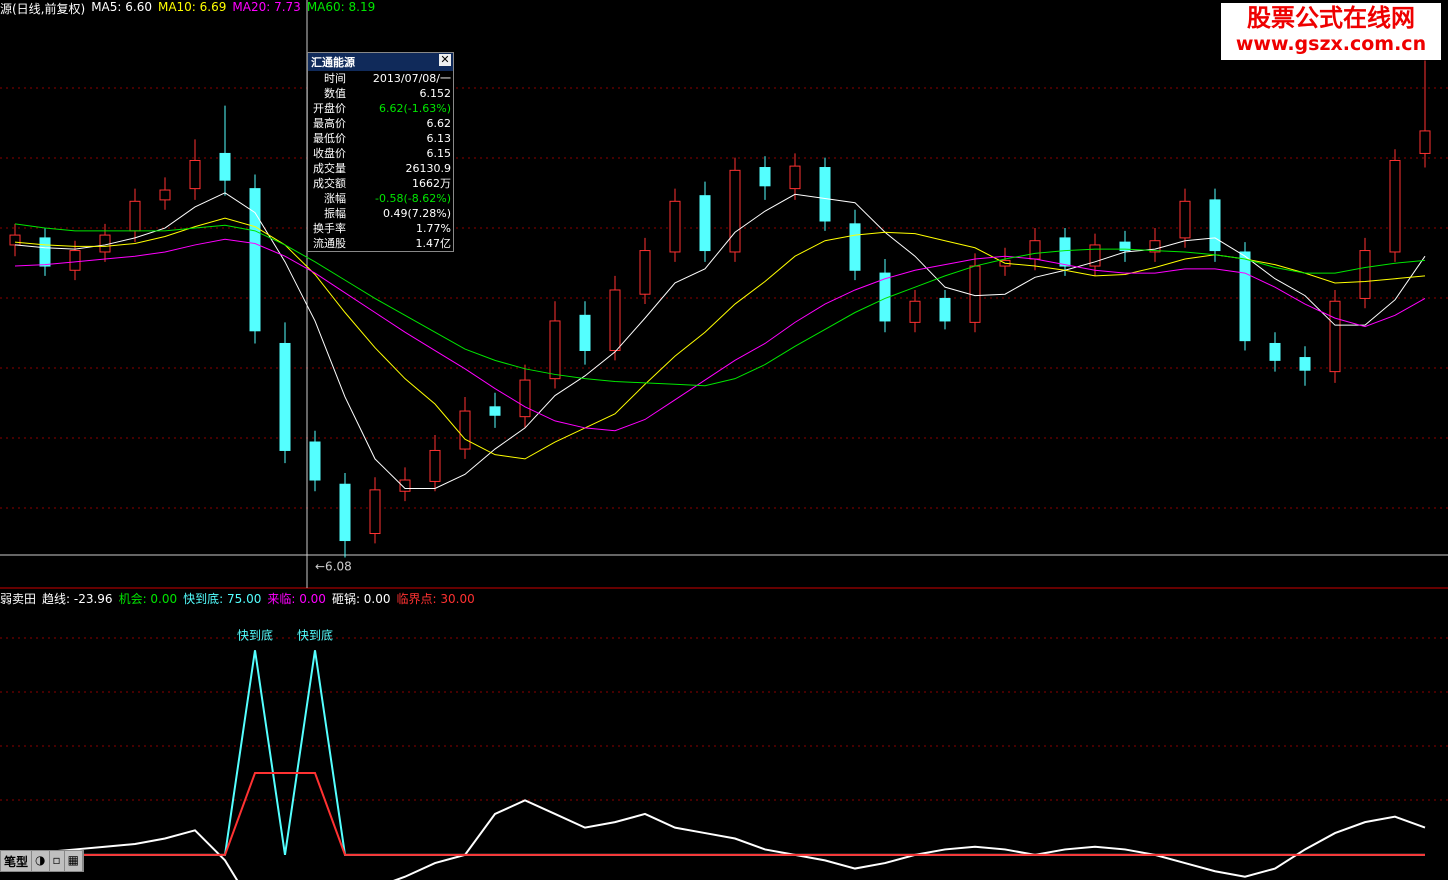  Describe the element at coordinates (329, 243) in the screenshot. I see `tooltip-label: 流通股` at that location.